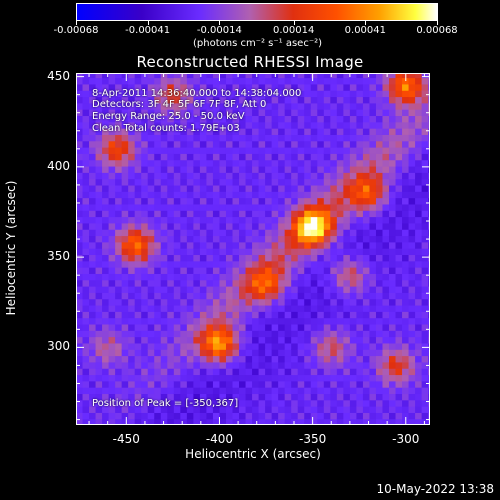  Describe the element at coordinates (165, 403) in the screenshot. I see `annotation-peak-position: Position of Peak = [-350,367]` at that location.